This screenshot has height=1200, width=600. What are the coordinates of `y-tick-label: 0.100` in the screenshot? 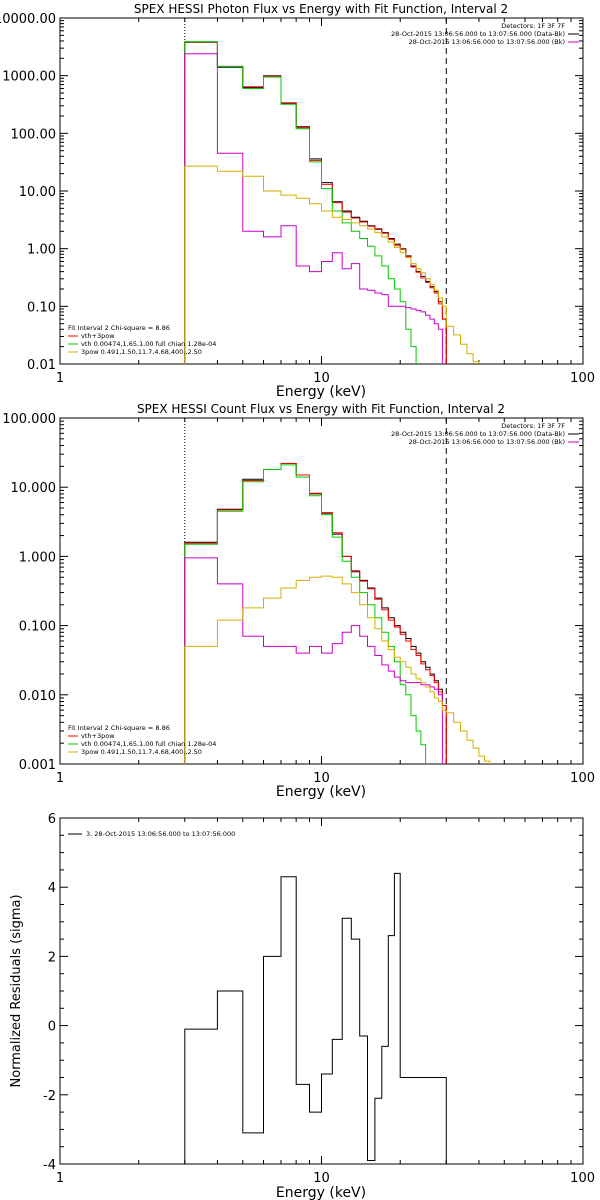 It's located at (37, 627).